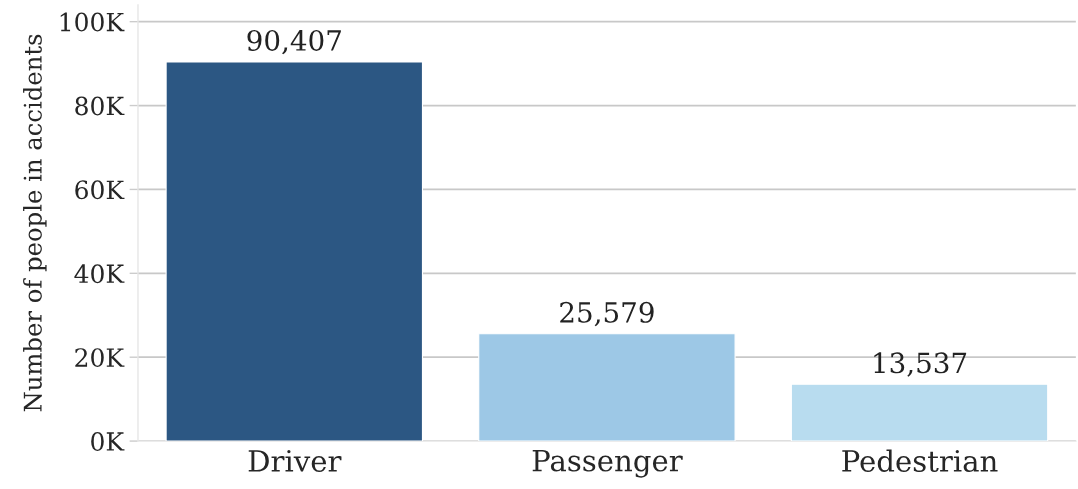 The width and height of the screenshot is (1078, 489). Describe the element at coordinates (100, 190) in the screenshot. I see `y-tick-label: 60K` at that location.